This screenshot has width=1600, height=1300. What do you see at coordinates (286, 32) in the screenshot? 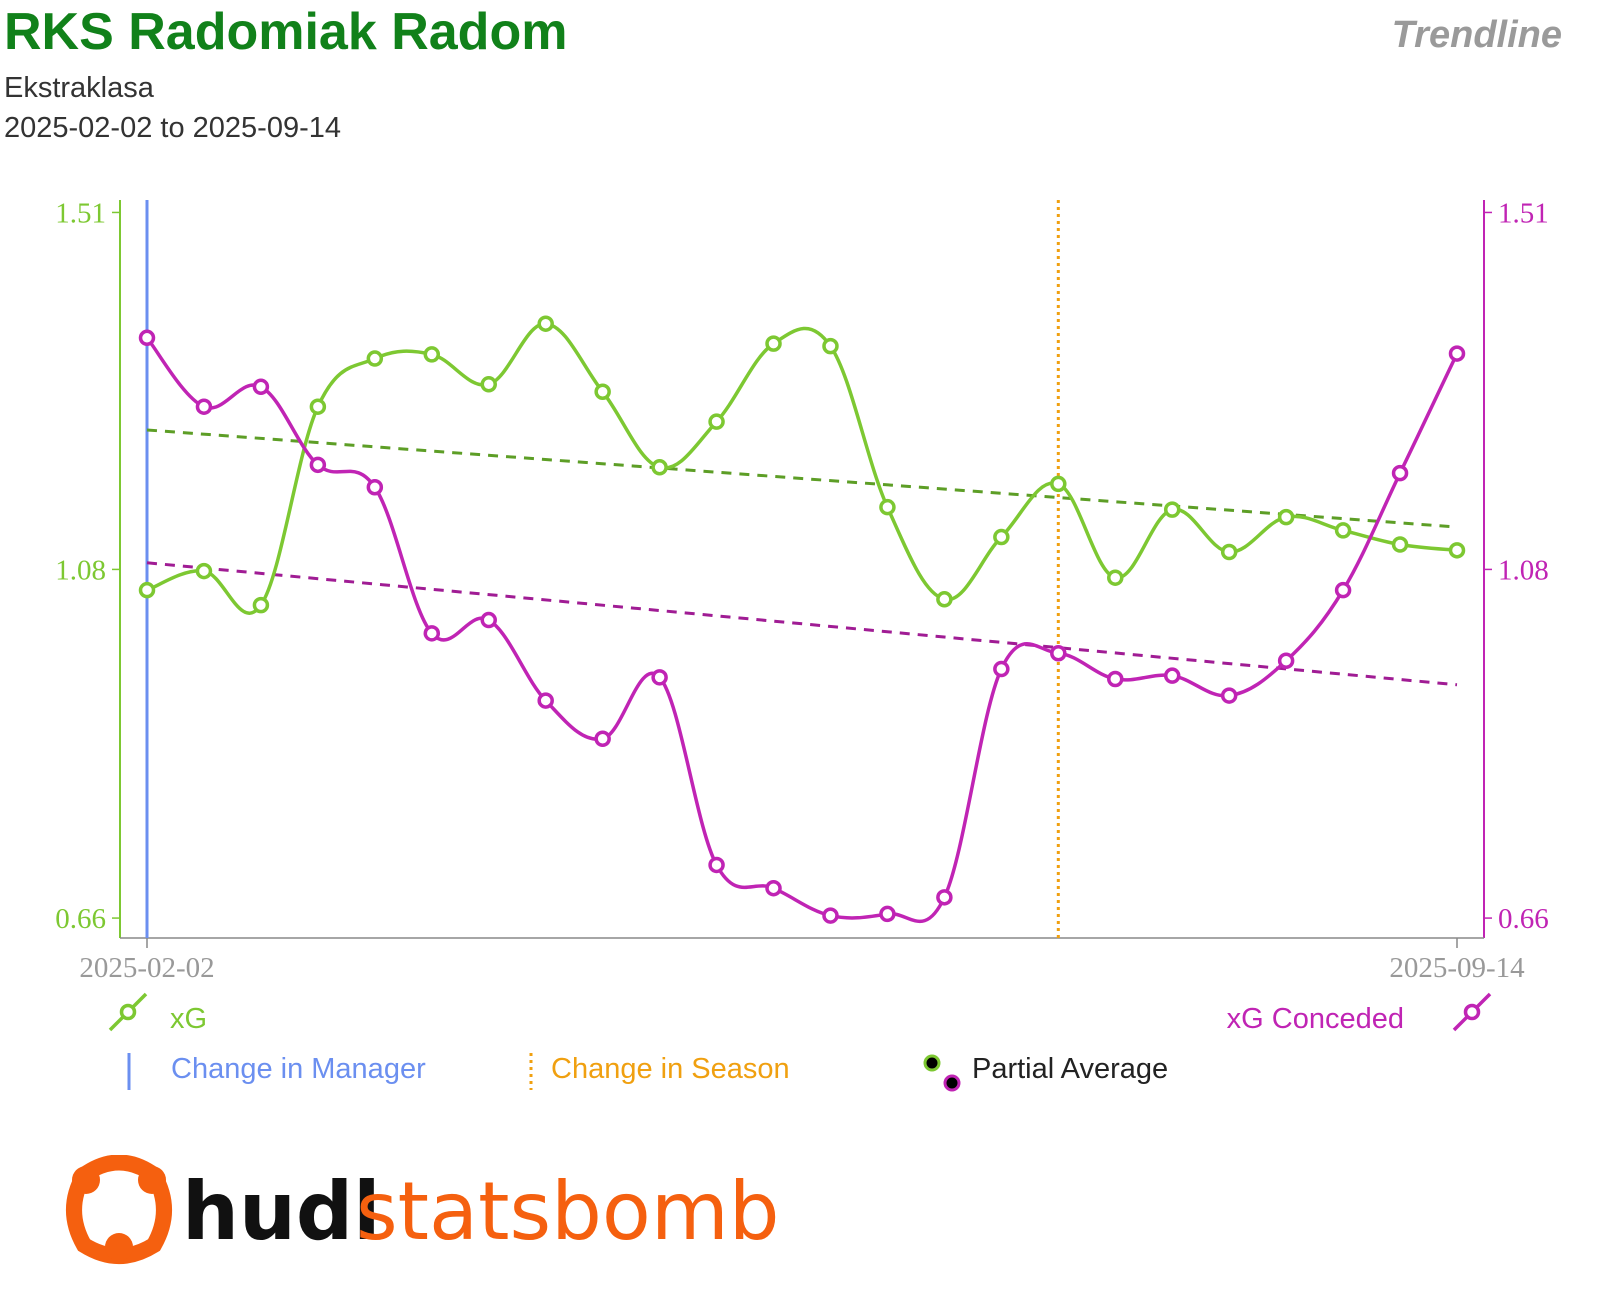
I see `page-title: RKS Radomiak Radom` at bounding box center [286, 32].